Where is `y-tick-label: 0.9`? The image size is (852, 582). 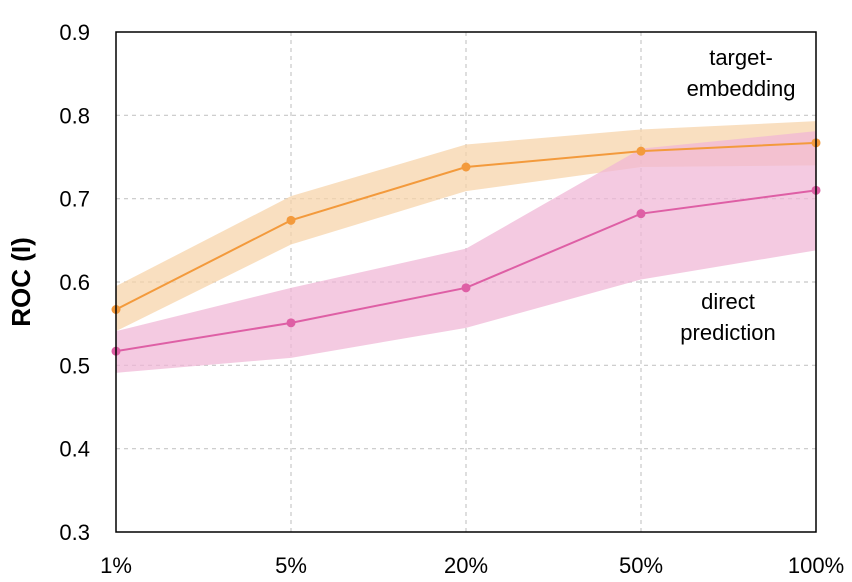 y-tick-label: 0.9 is located at coordinates (74, 32).